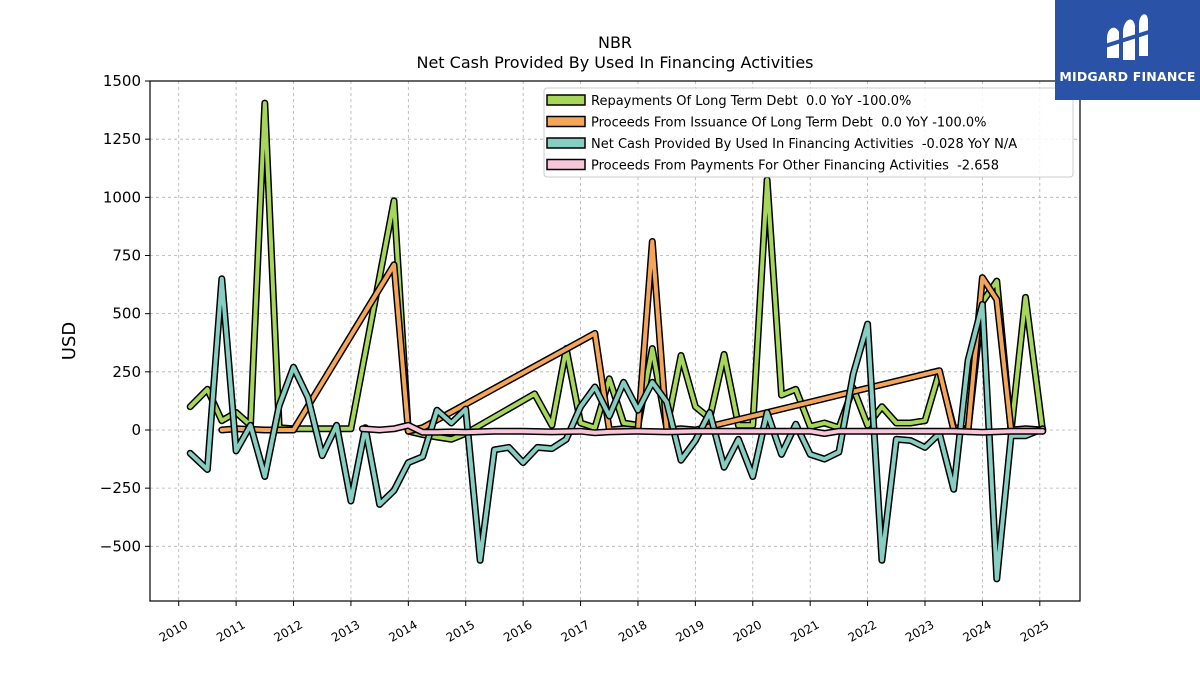 Image resolution: width=1200 pixels, height=675 pixels. I want to click on y-tick-label: 750, so click(126, 255).